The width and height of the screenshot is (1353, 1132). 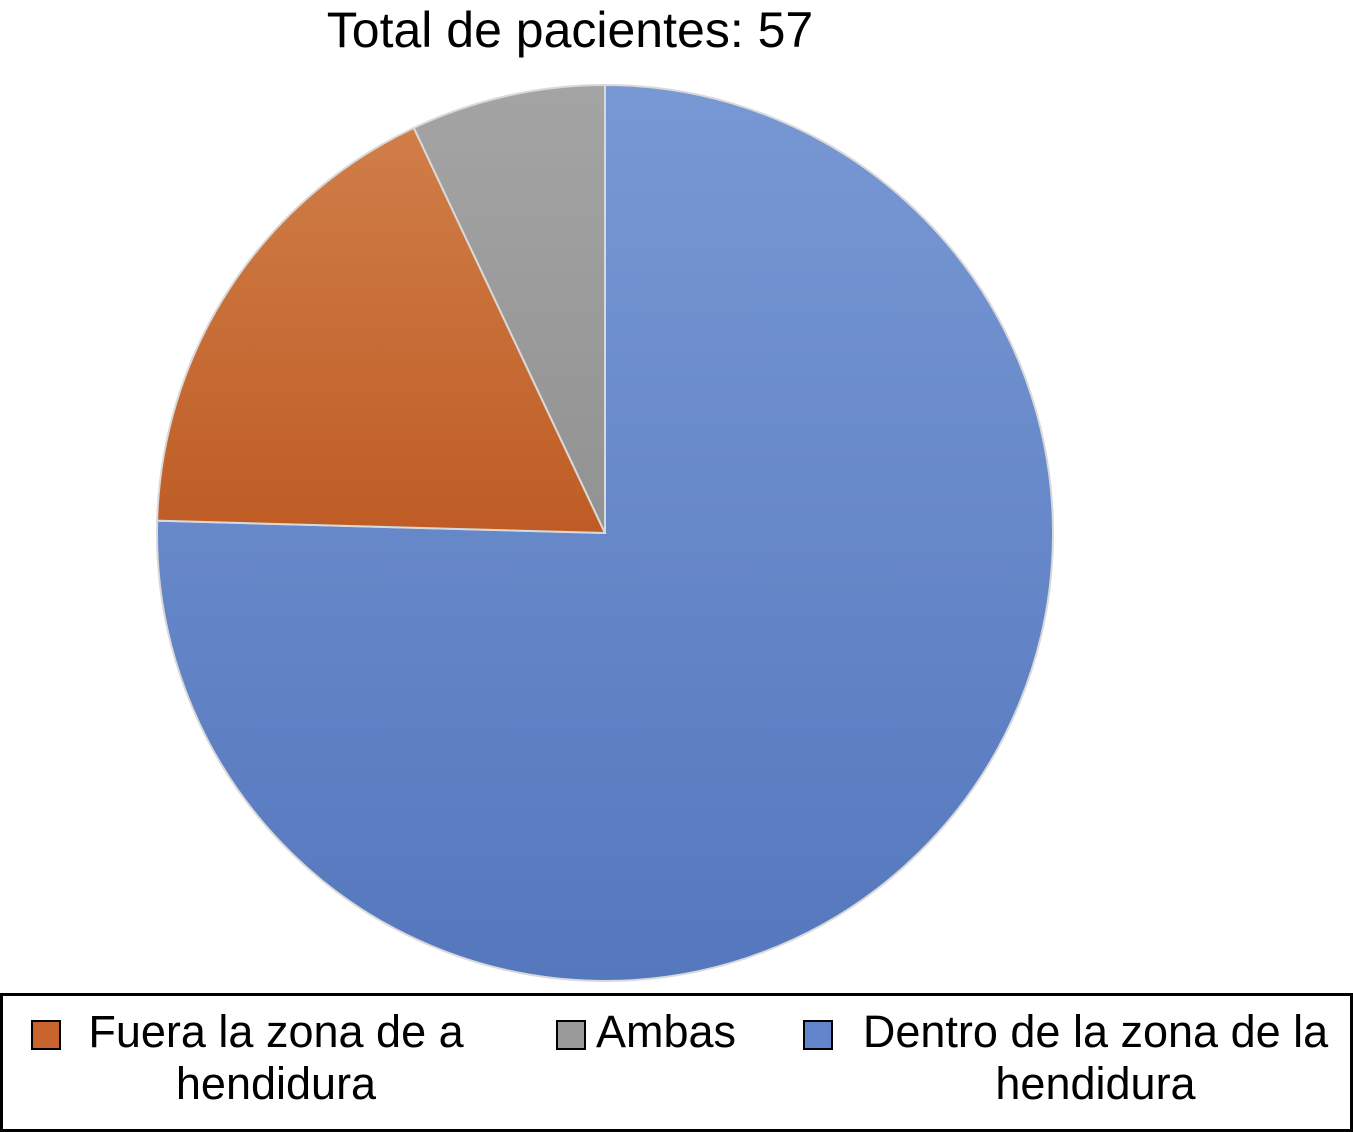 What do you see at coordinates (571, 1035) in the screenshot?
I see `legend-swatch-ambas` at bounding box center [571, 1035].